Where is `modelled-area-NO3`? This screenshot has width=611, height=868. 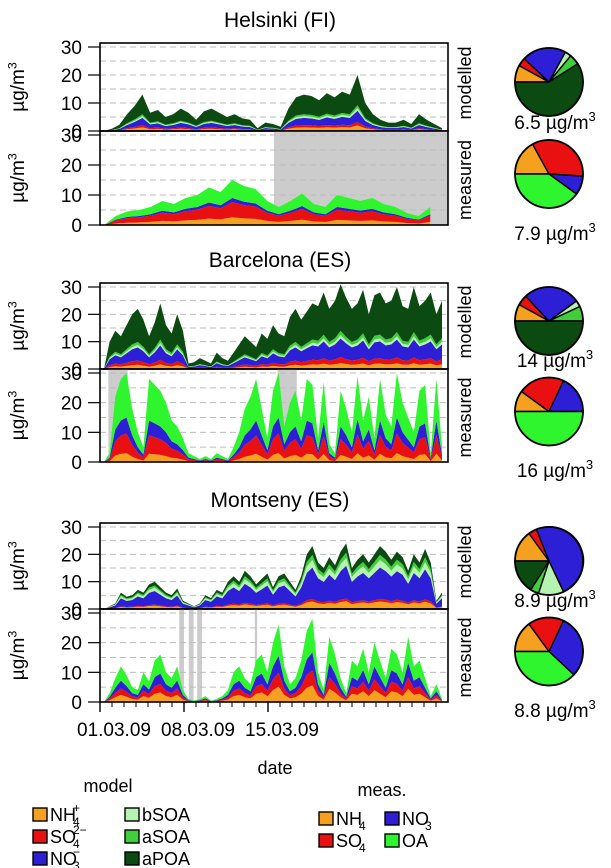
modelled-area-NO3 is located at coordinates (273, 353).